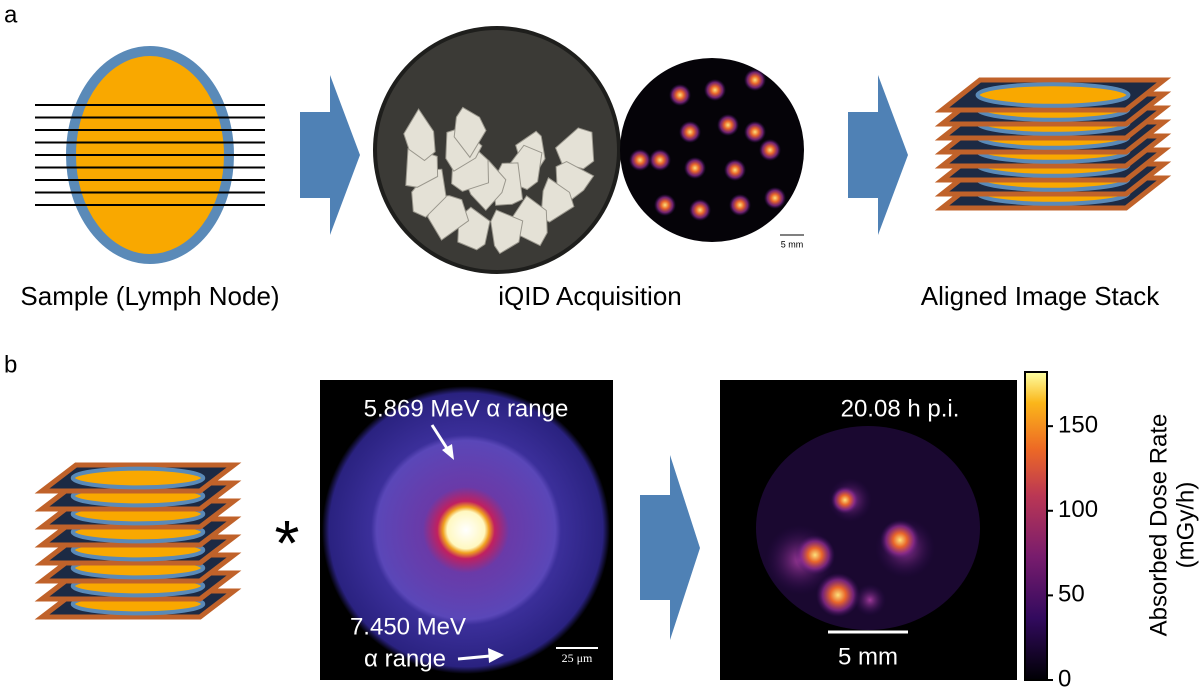  Describe the element at coordinates (1185, 525) in the screenshot. I see `colorbar-unit: (mGy/h)` at that location.